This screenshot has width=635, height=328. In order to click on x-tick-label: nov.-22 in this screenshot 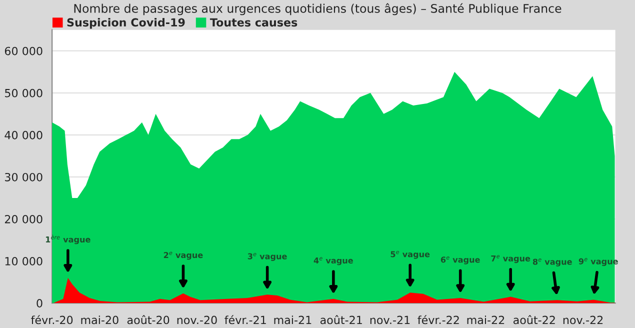, I will do `click(583, 320)`.